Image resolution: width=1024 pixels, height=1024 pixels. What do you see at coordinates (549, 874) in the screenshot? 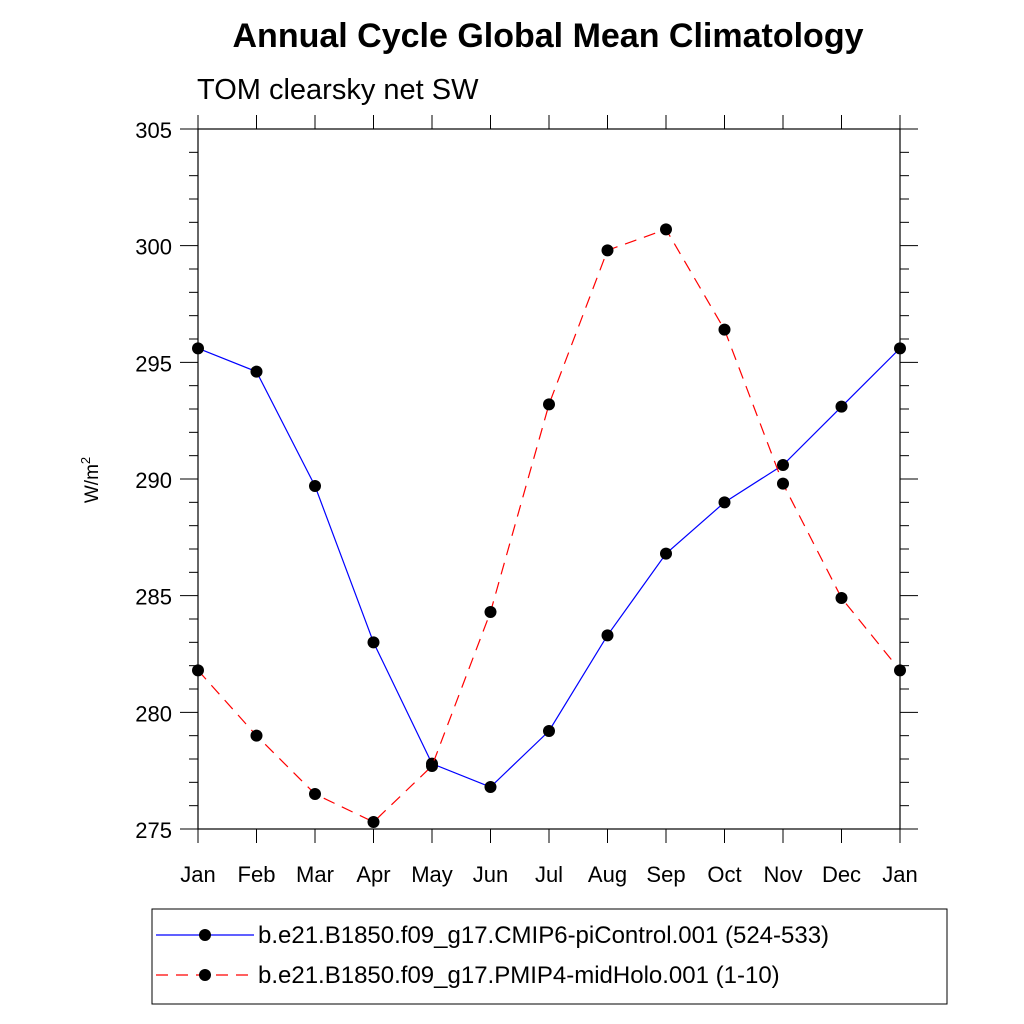
I see `x-tick-label: Jul` at bounding box center [549, 874].